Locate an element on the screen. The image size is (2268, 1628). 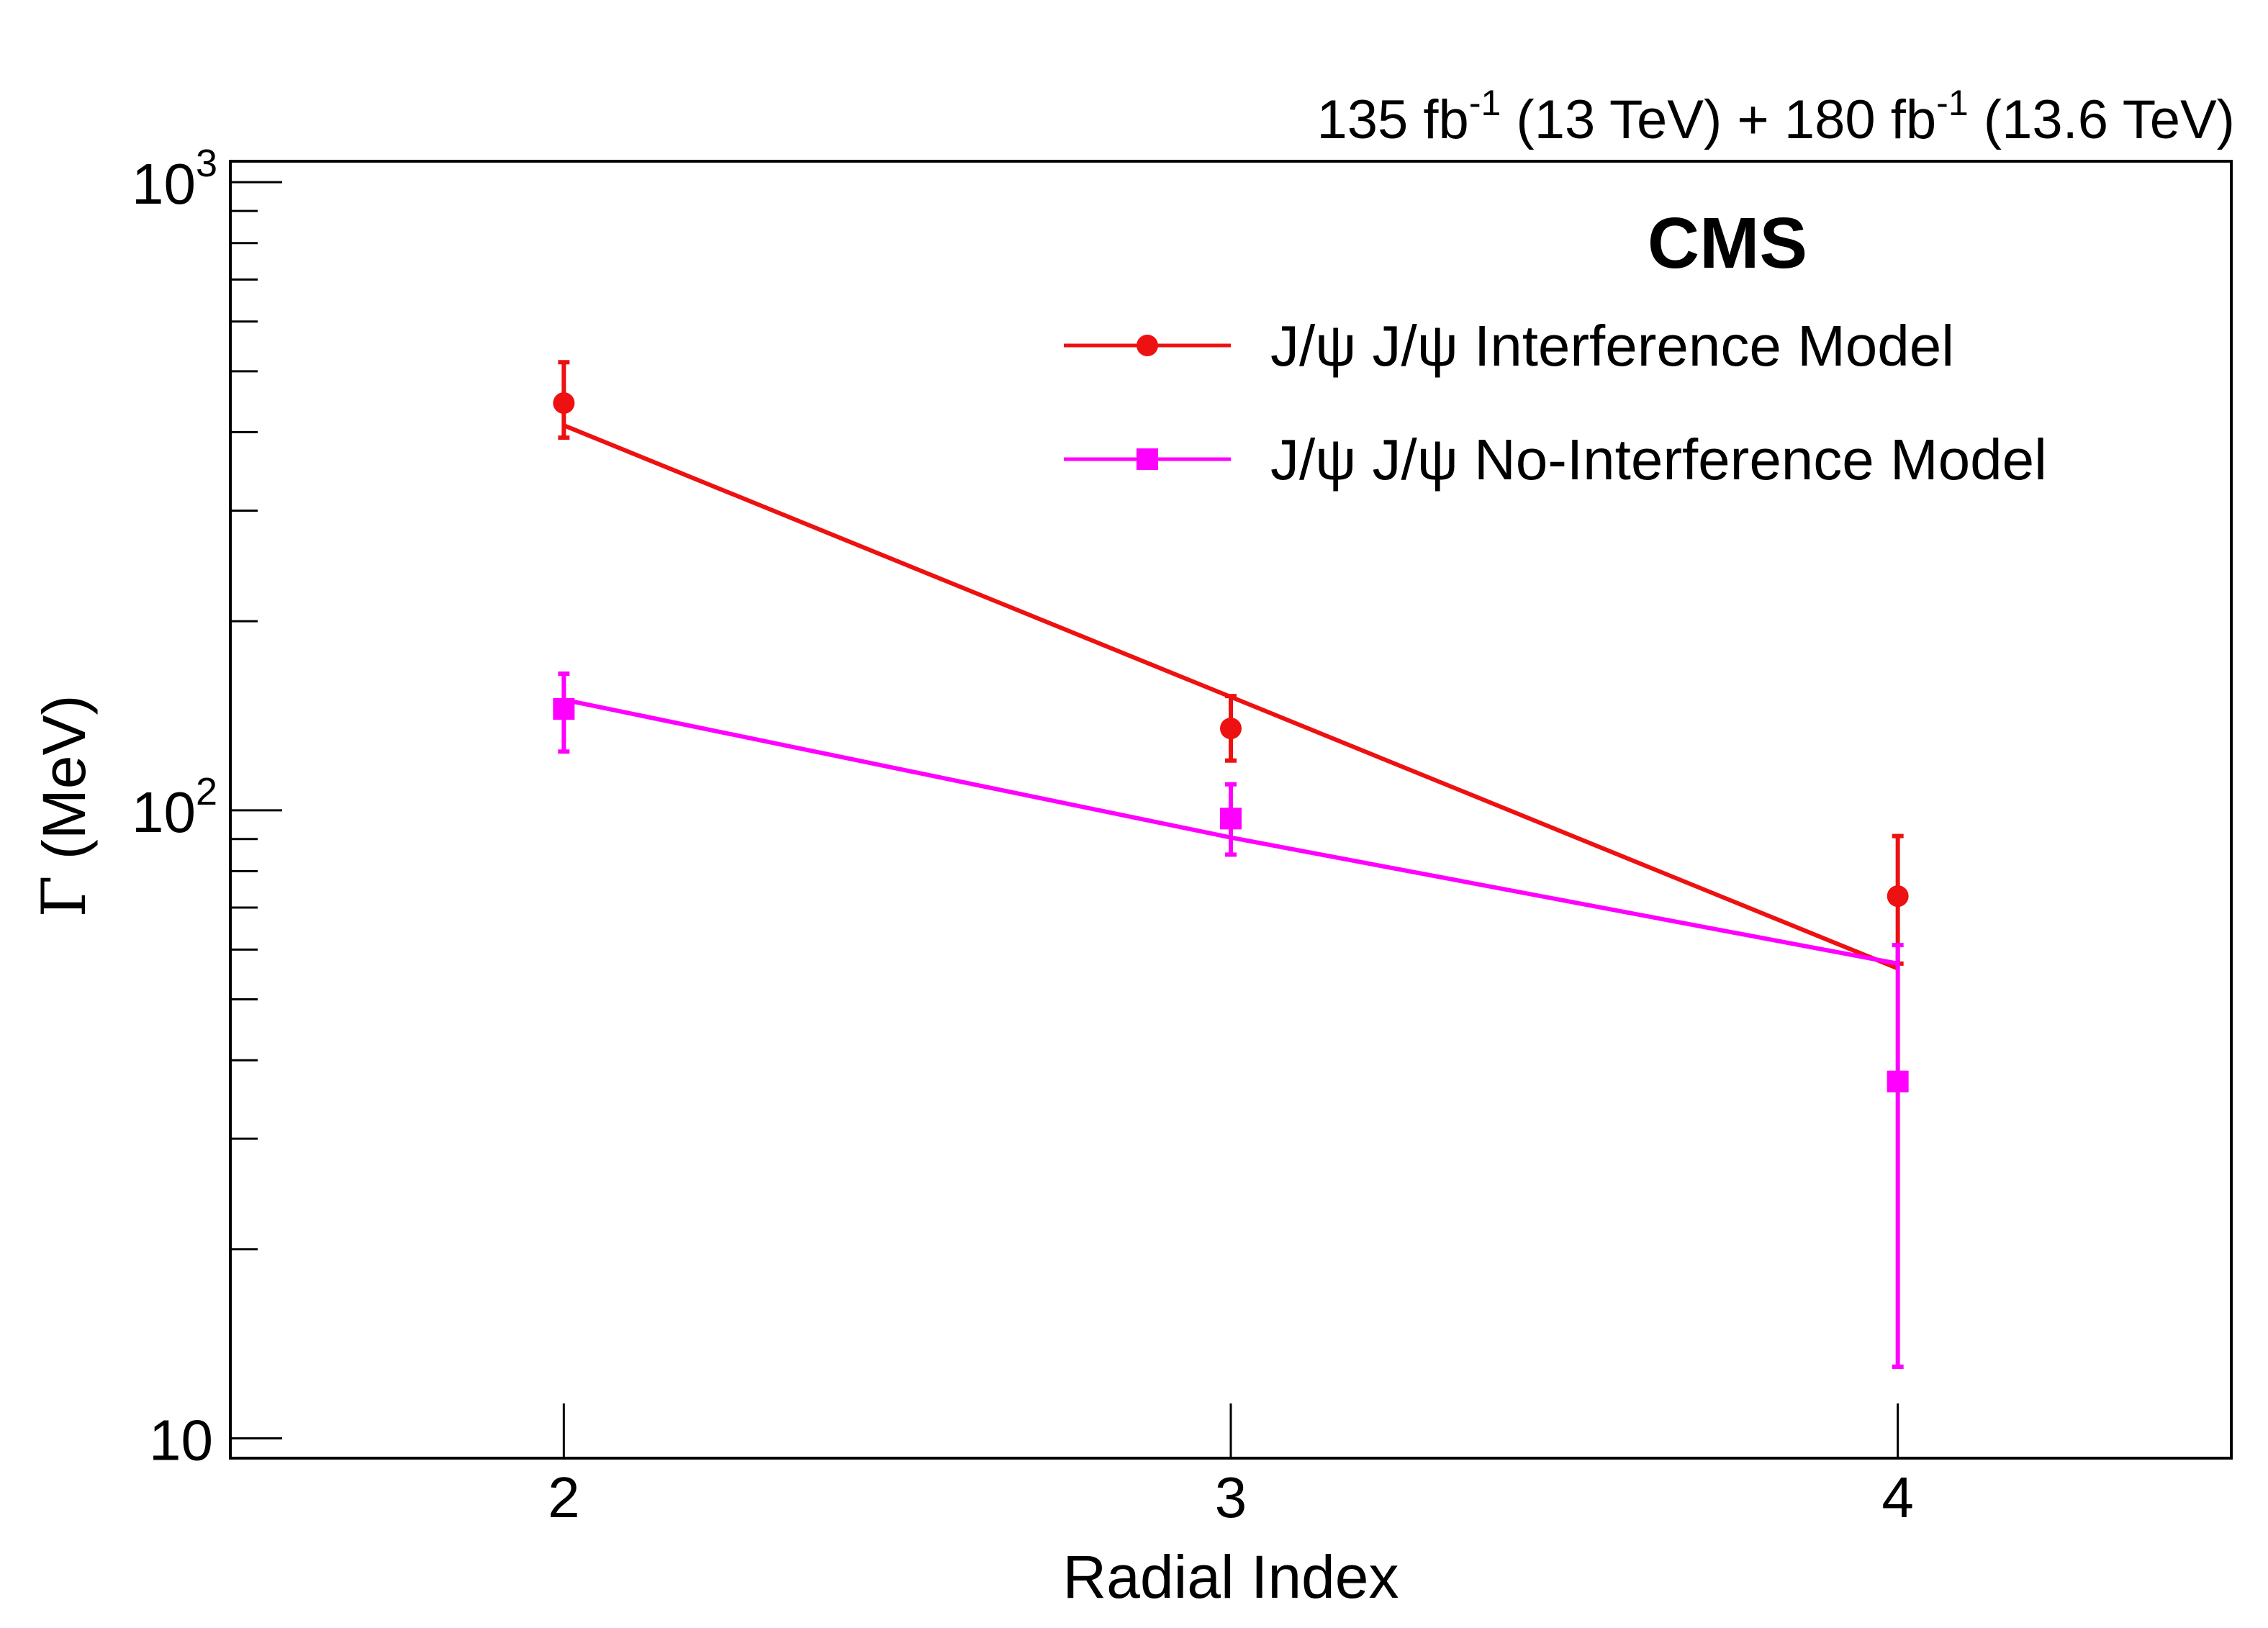
x-axis-tick-labels: 2 3 4 is located at coordinates (1231, 1497).